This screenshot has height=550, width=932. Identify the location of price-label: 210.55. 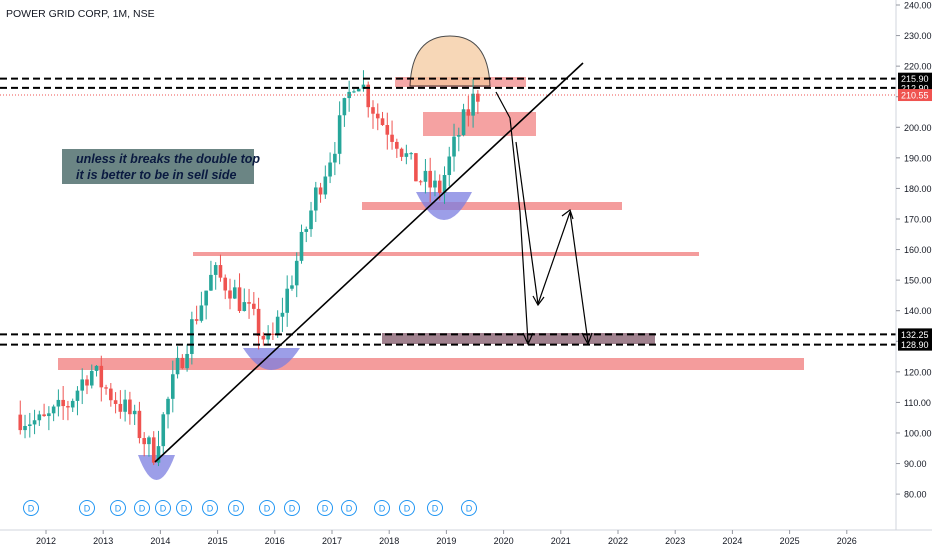
(915, 96).